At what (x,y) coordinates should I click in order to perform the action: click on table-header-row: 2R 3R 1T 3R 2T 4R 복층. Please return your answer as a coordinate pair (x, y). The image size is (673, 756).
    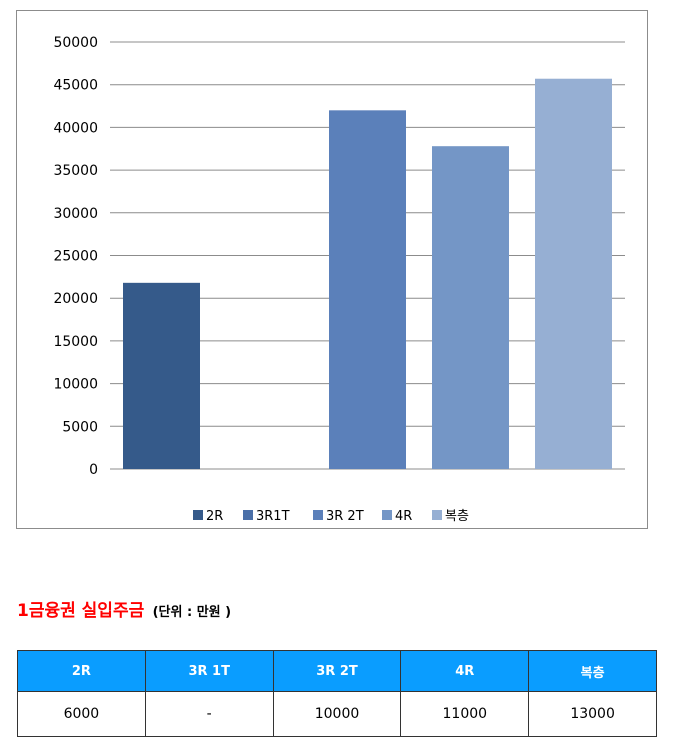
    Looking at the image, I should click on (337, 671).